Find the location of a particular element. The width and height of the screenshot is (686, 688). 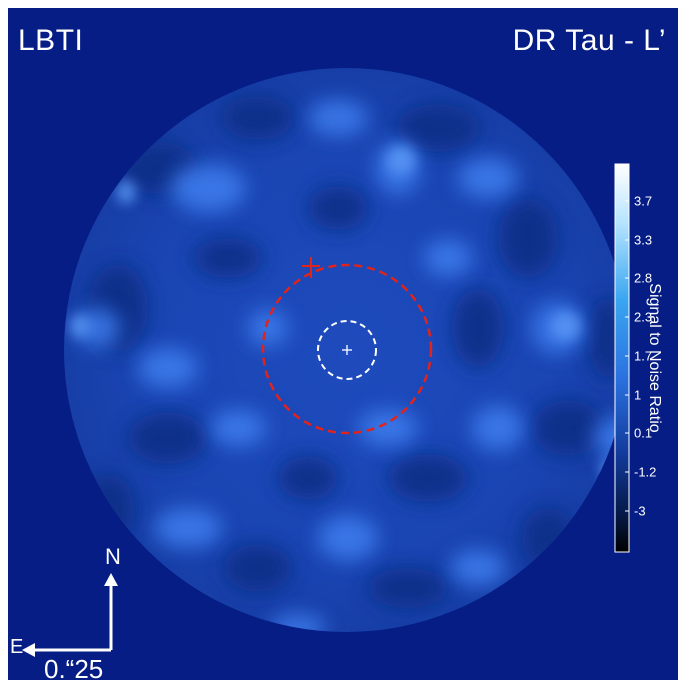

colorbar-tick-label: -1.2 is located at coordinates (645, 472).